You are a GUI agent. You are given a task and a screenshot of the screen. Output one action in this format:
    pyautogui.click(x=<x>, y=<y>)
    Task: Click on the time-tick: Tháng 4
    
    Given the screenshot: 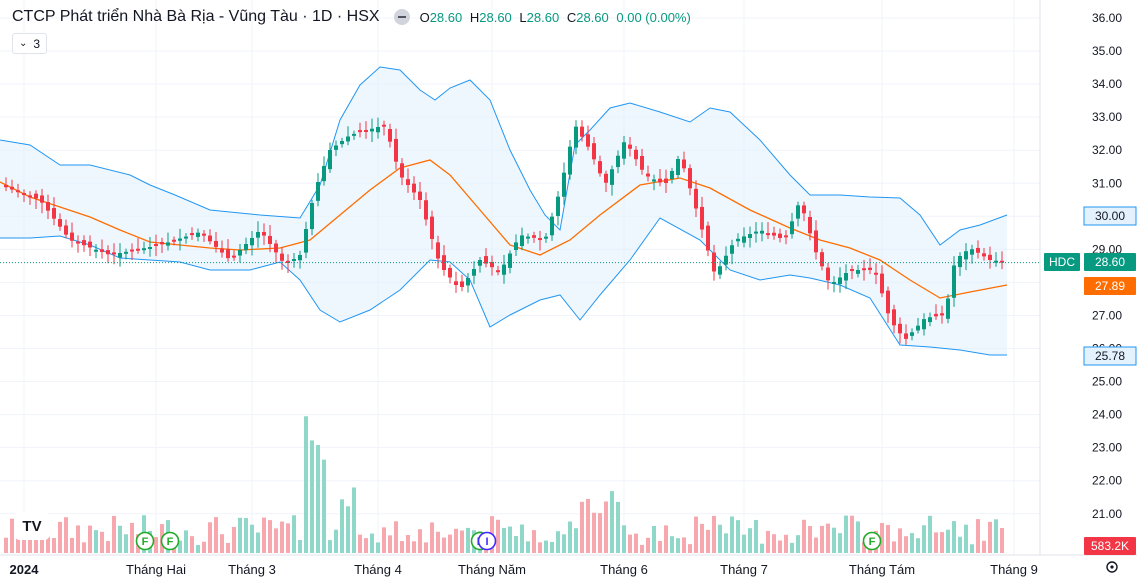 What is the action you would take?
    pyautogui.click(x=378, y=569)
    